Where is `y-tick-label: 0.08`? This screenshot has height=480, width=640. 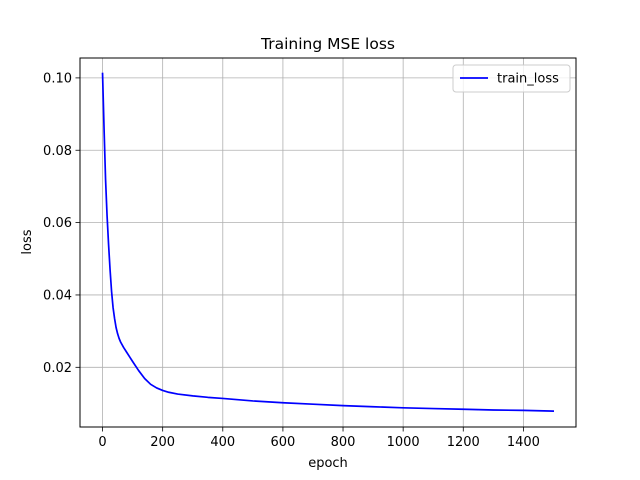
y-tick-label: 0.08 is located at coordinates (57, 151).